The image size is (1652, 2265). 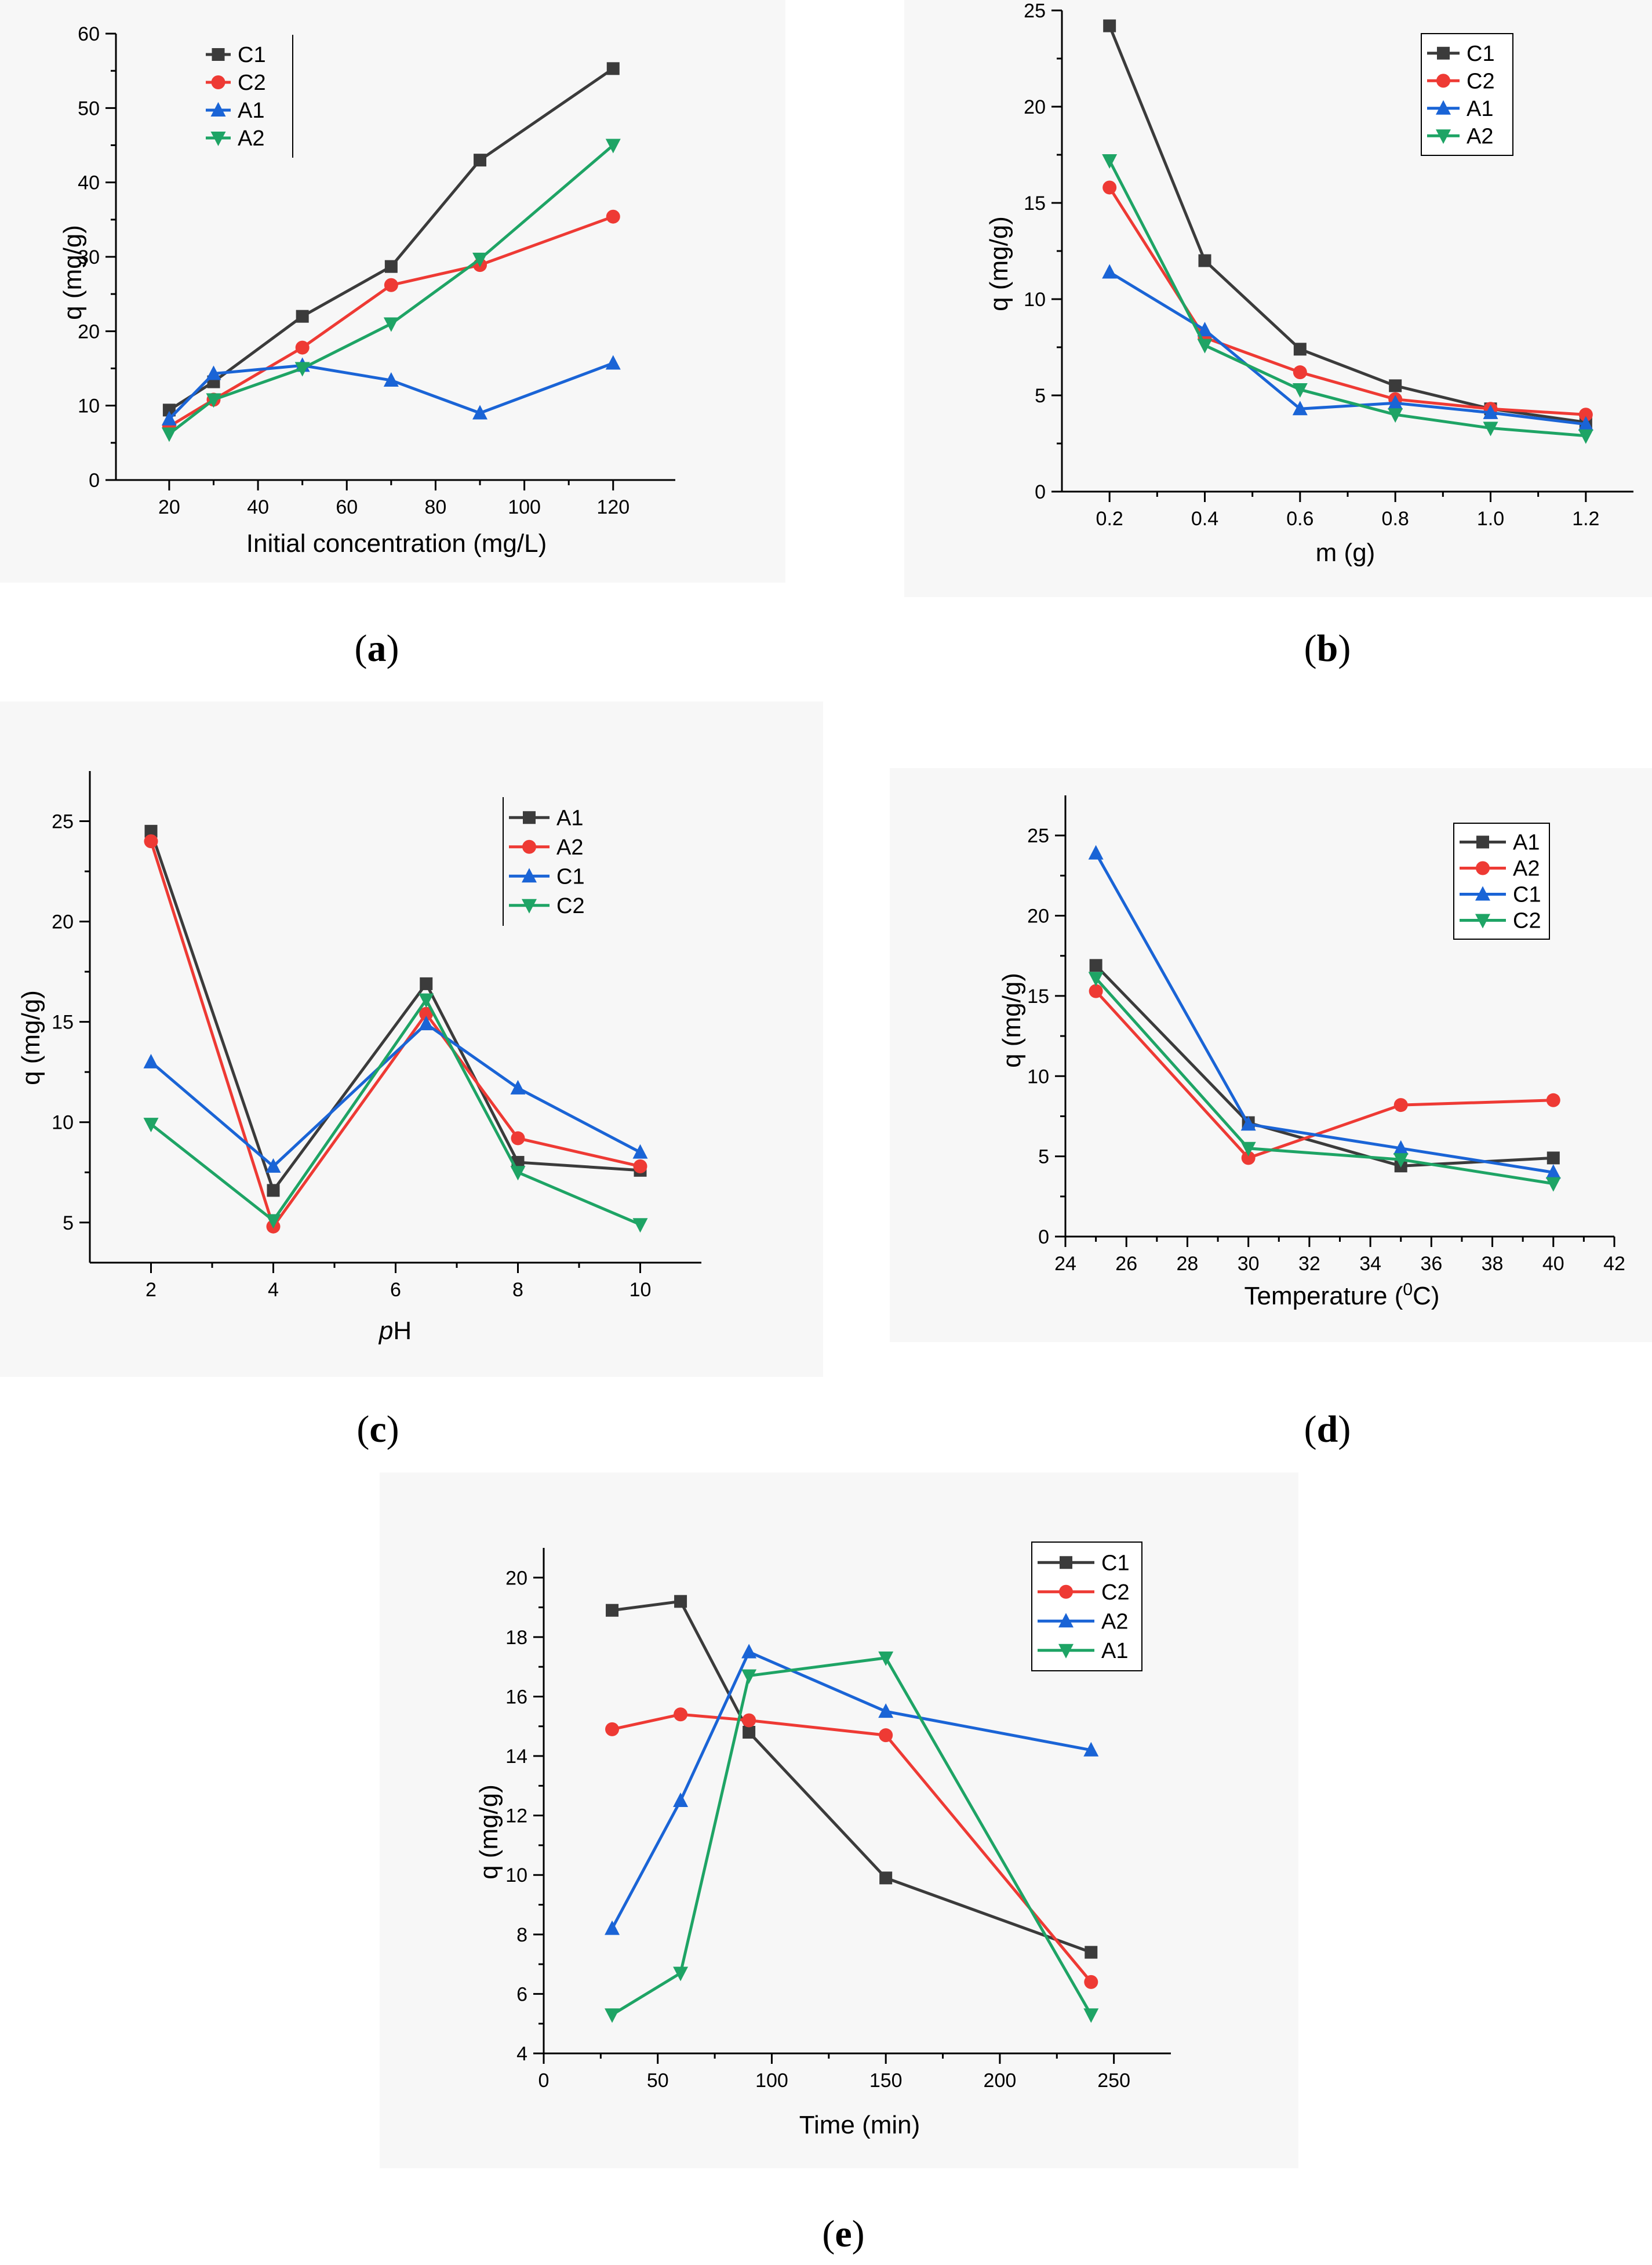 I want to click on panel-e-x-tick-label: 0, so click(x=544, y=2081).